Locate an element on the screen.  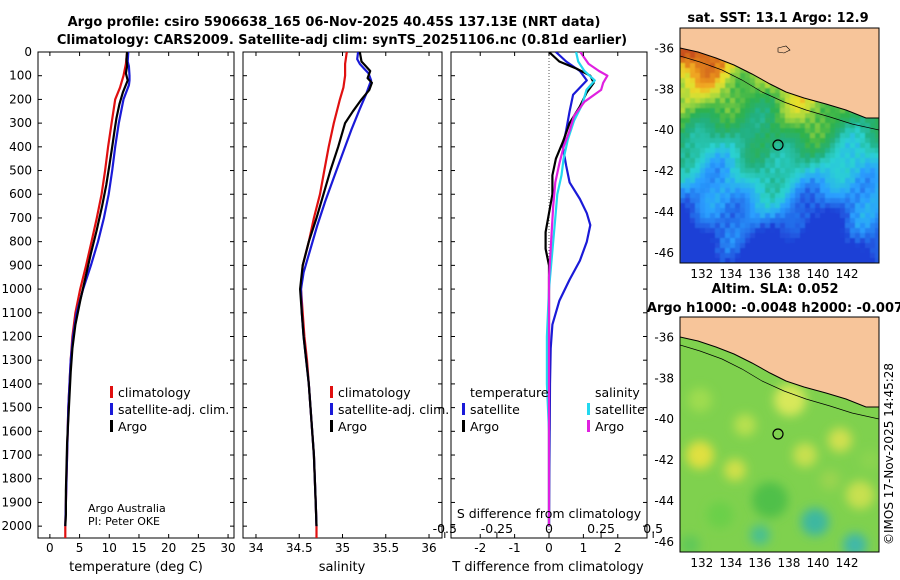
y-tick-label: 1100 is located at coordinates (16, 313).